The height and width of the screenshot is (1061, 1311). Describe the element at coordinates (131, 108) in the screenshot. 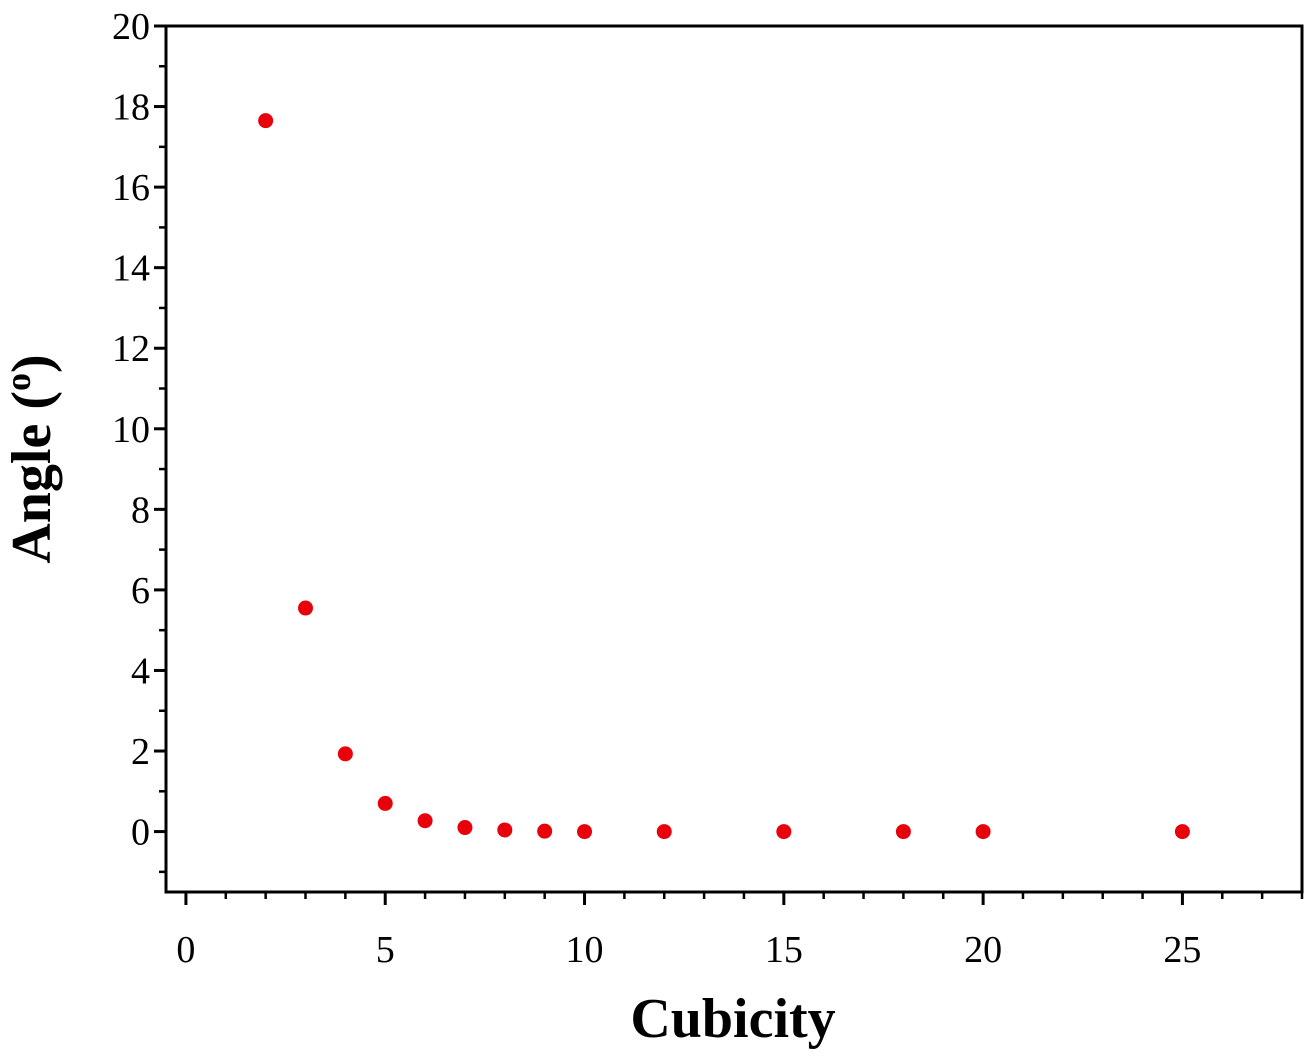

I see `y-tick-label: 18` at that location.